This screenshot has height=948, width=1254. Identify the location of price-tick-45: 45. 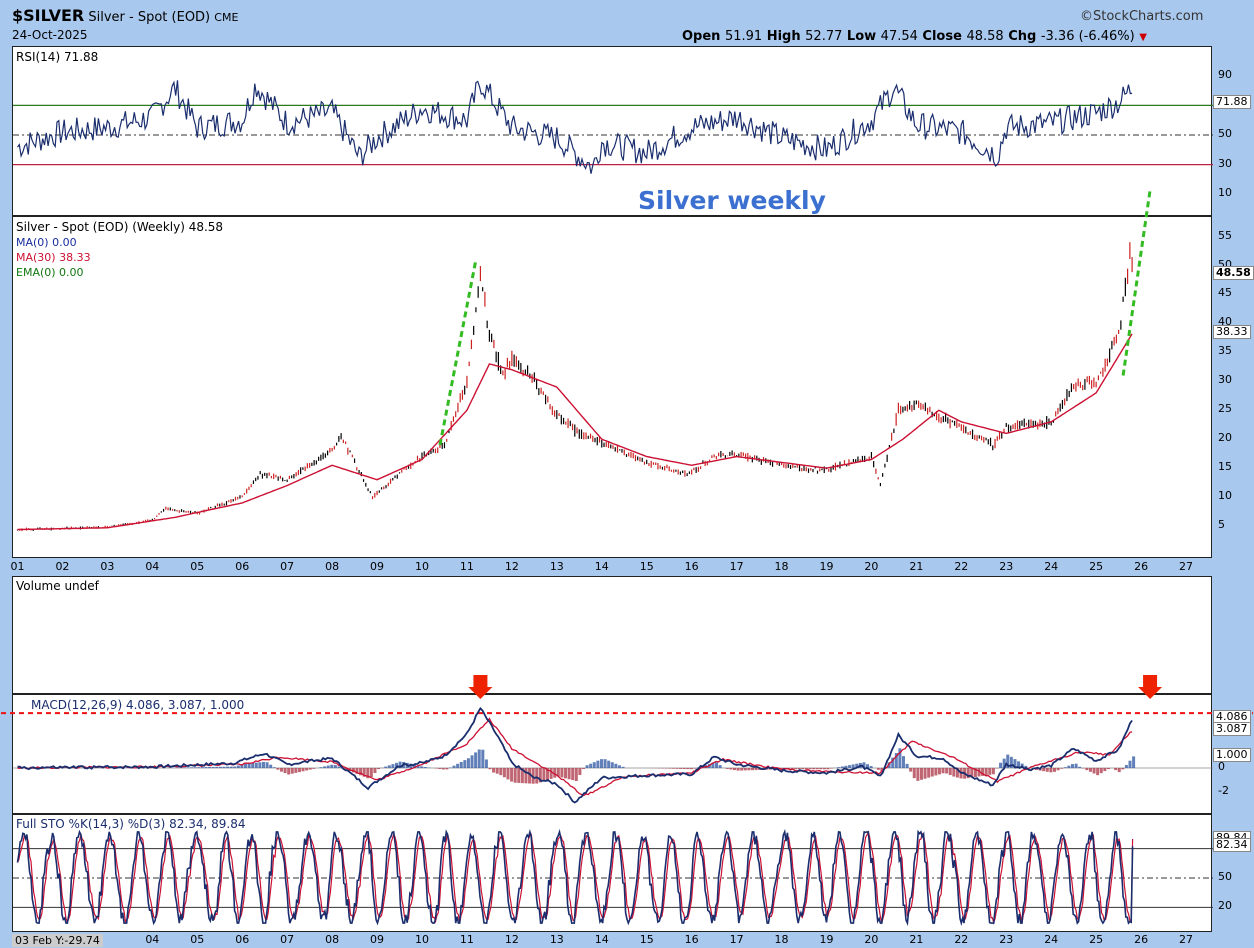
(1225, 293).